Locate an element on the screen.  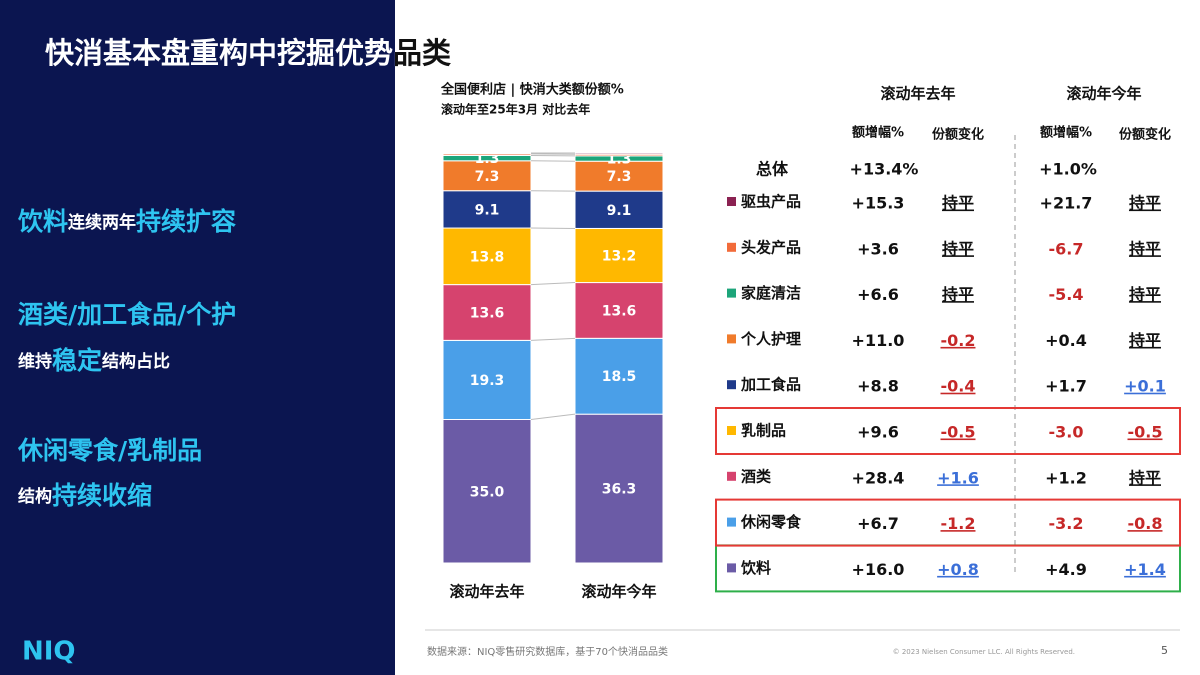
column-header: 份额变化 is located at coordinates (1145, 135).